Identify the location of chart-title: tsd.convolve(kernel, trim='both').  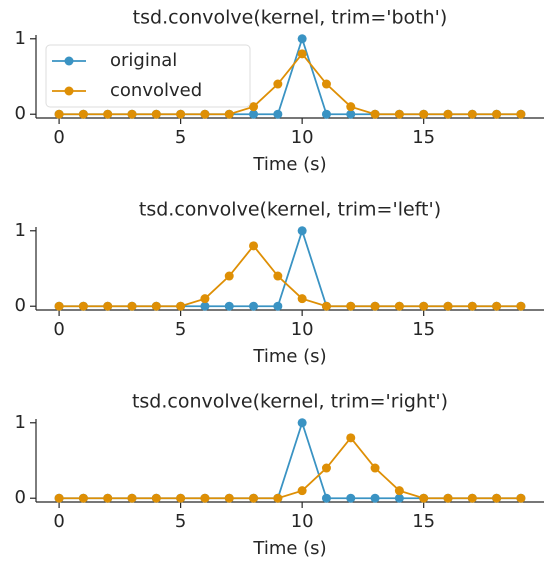
(290, 18).